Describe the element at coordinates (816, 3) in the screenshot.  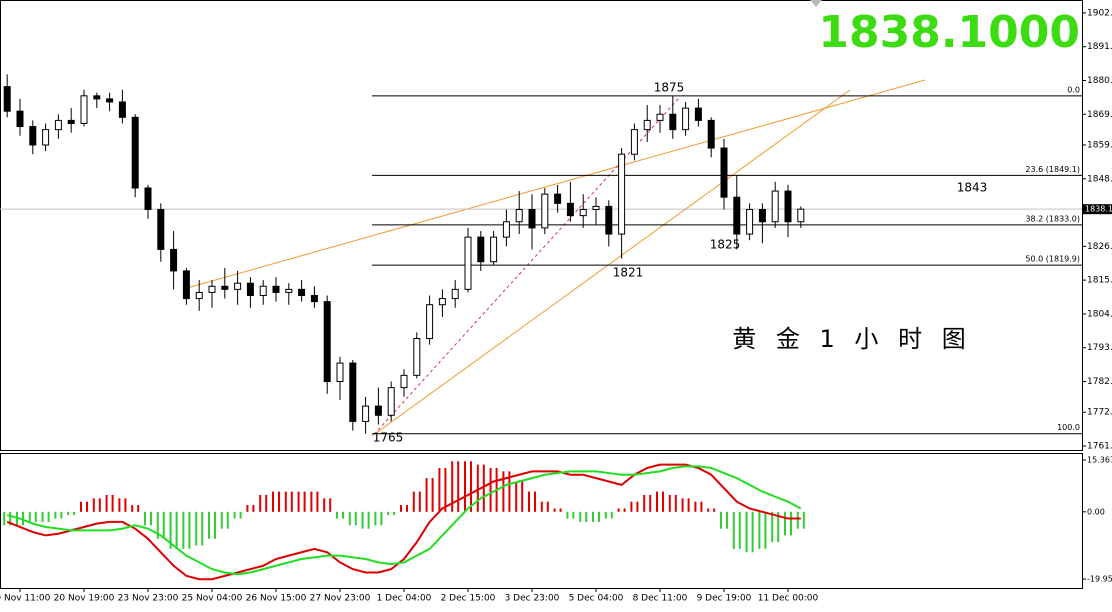
I see `shift-marker` at that location.